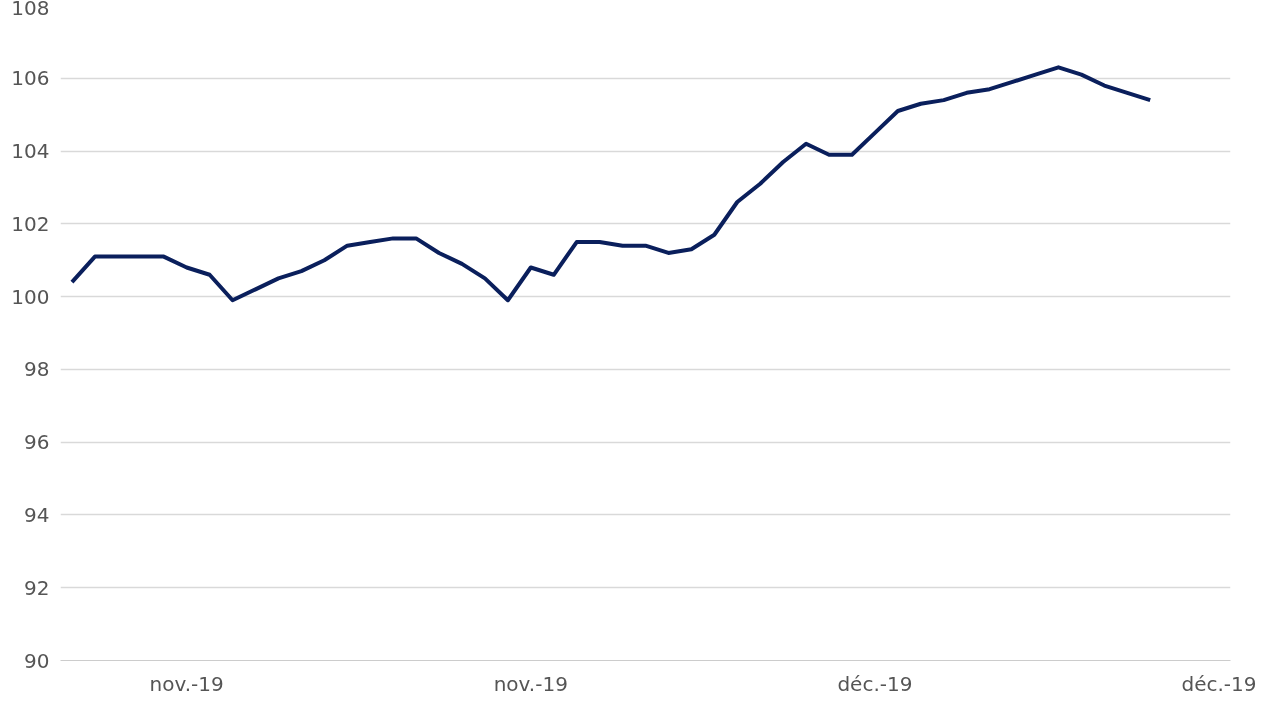  Describe the element at coordinates (30, 78) in the screenshot. I see `y-tick-label: 106` at that location.